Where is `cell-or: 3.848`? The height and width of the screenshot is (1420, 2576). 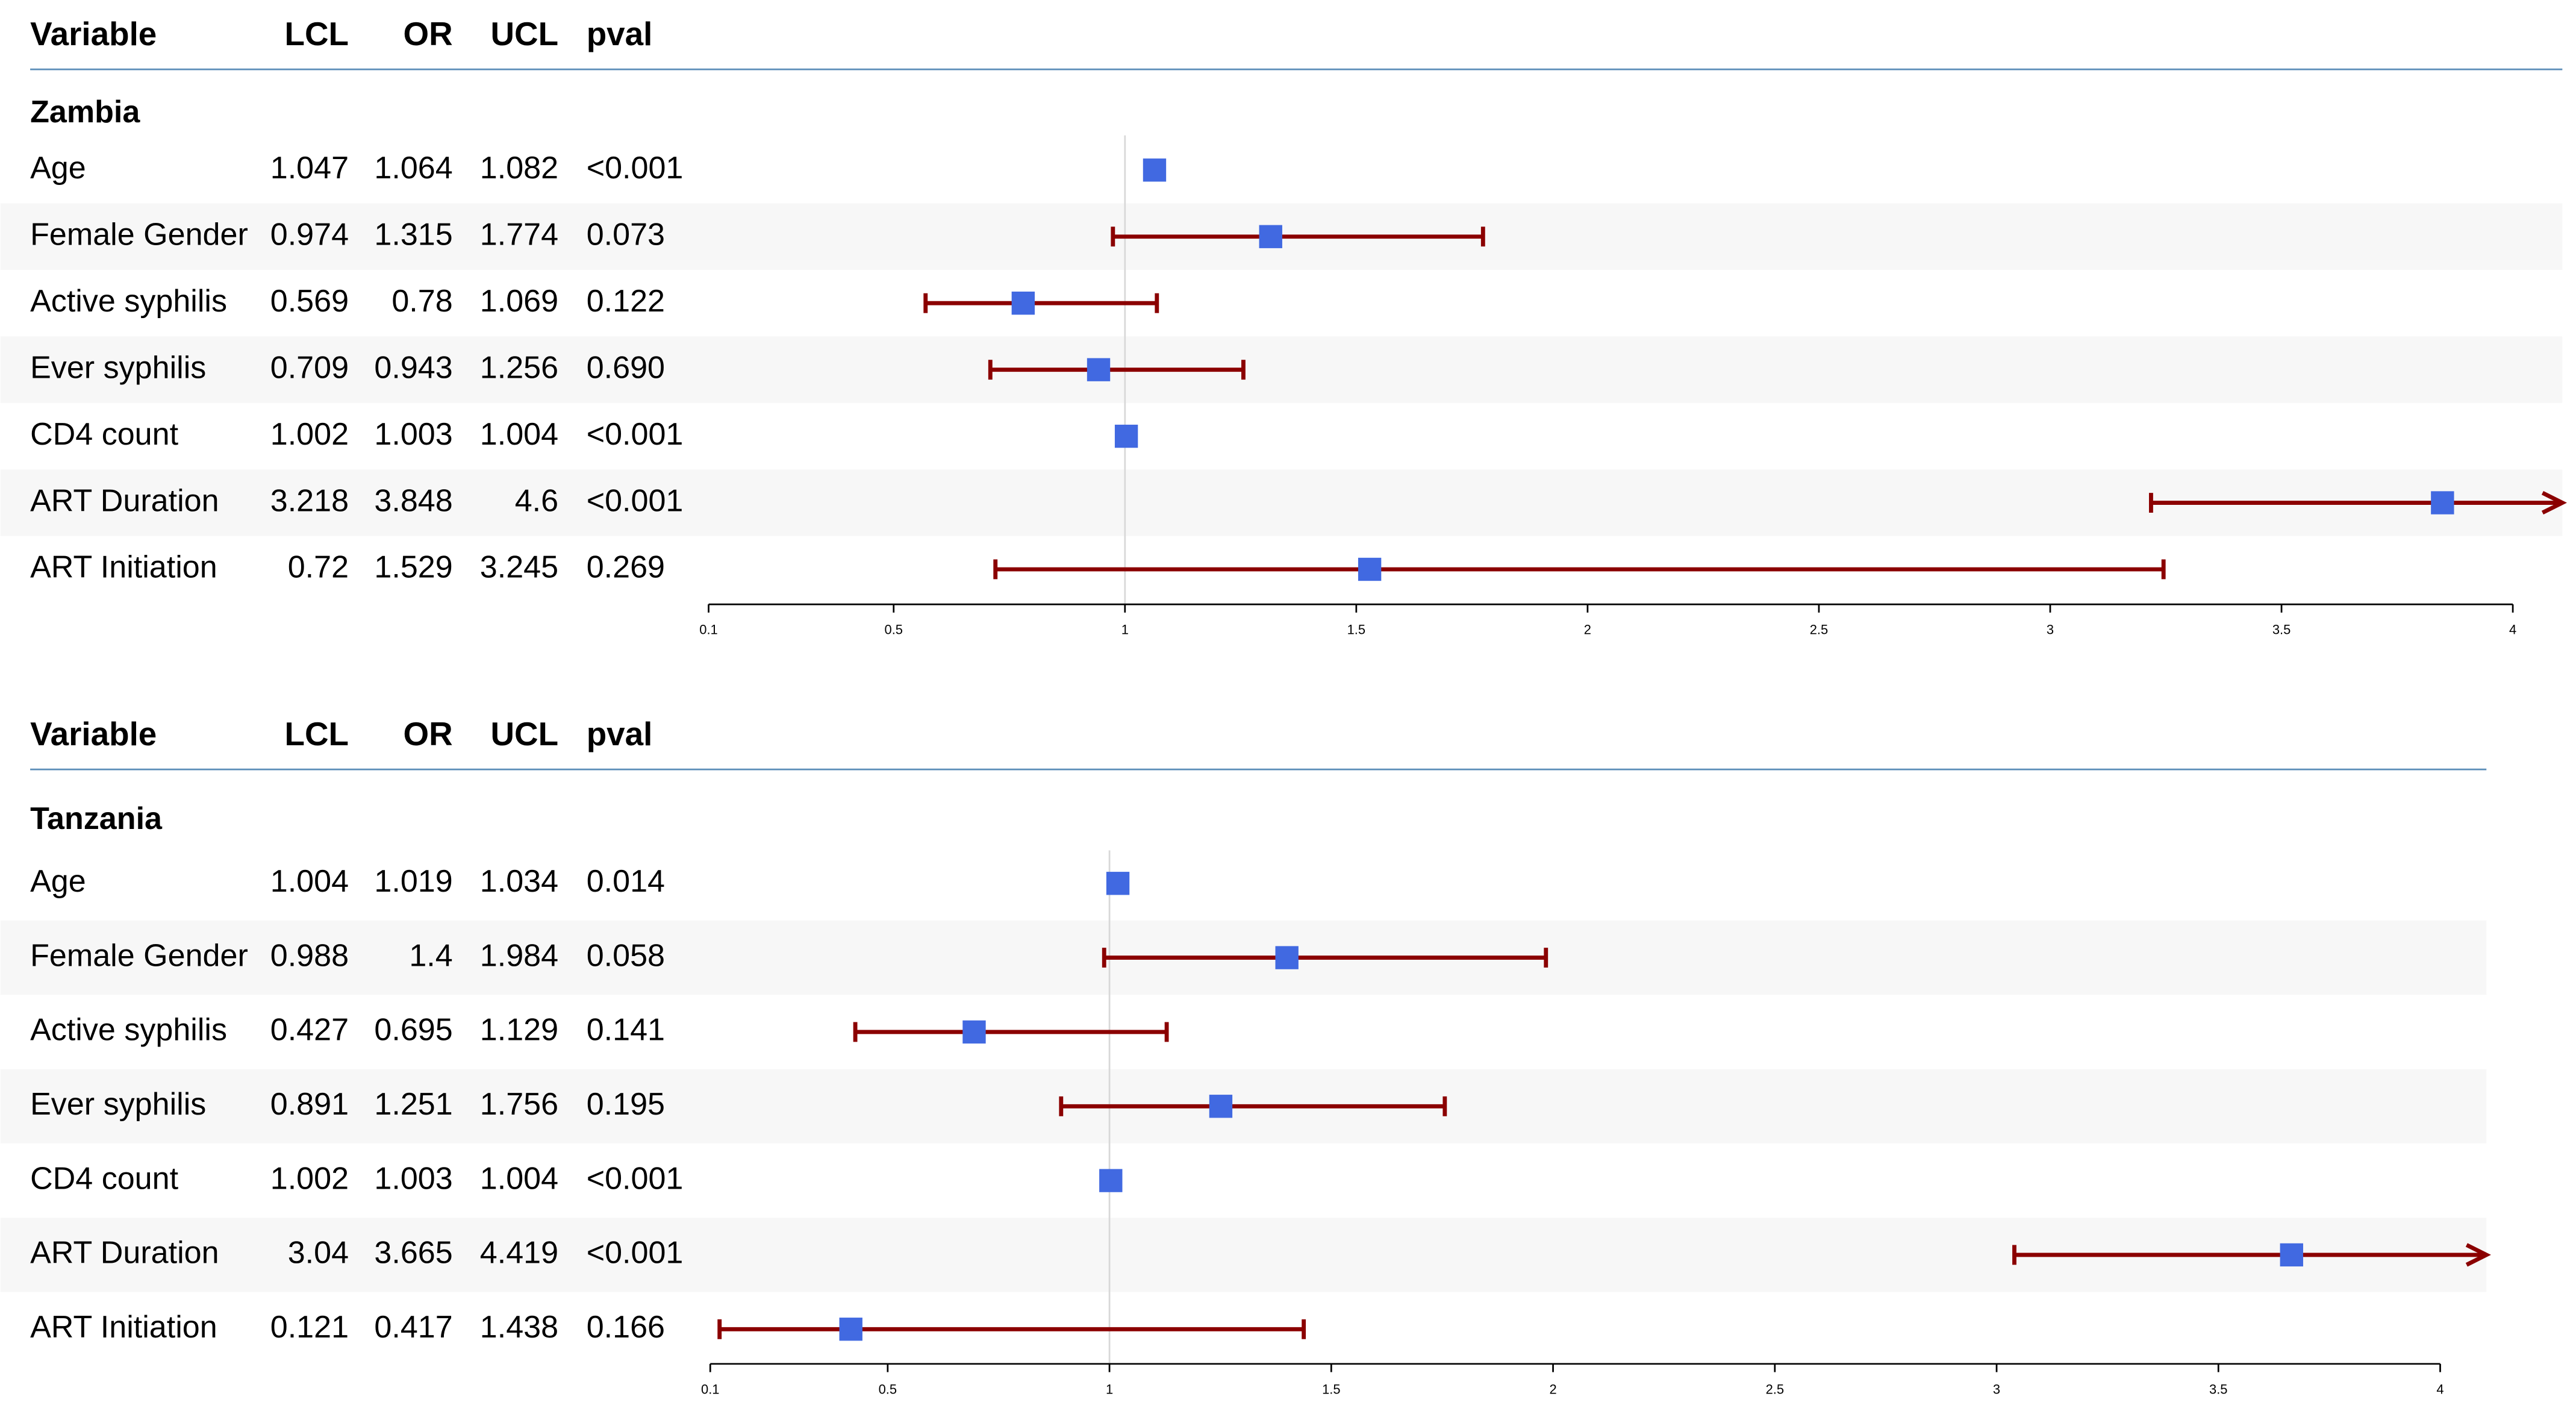
cell-or: 3.848 is located at coordinates (413, 500).